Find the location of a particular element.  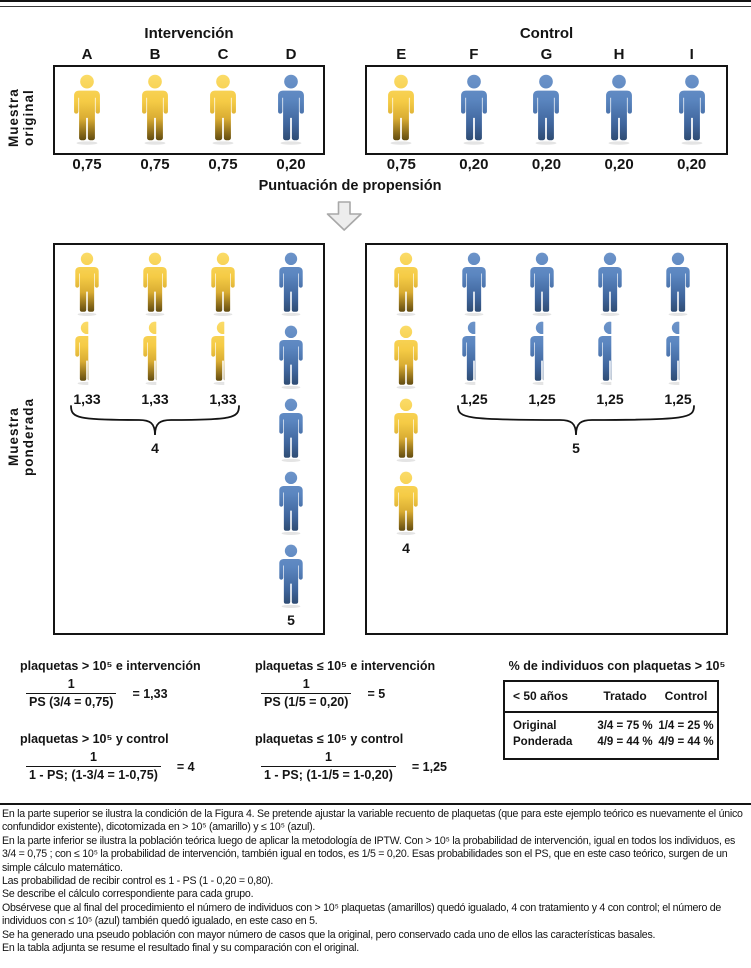

weighted-intervention-box is located at coordinates (189, 439).